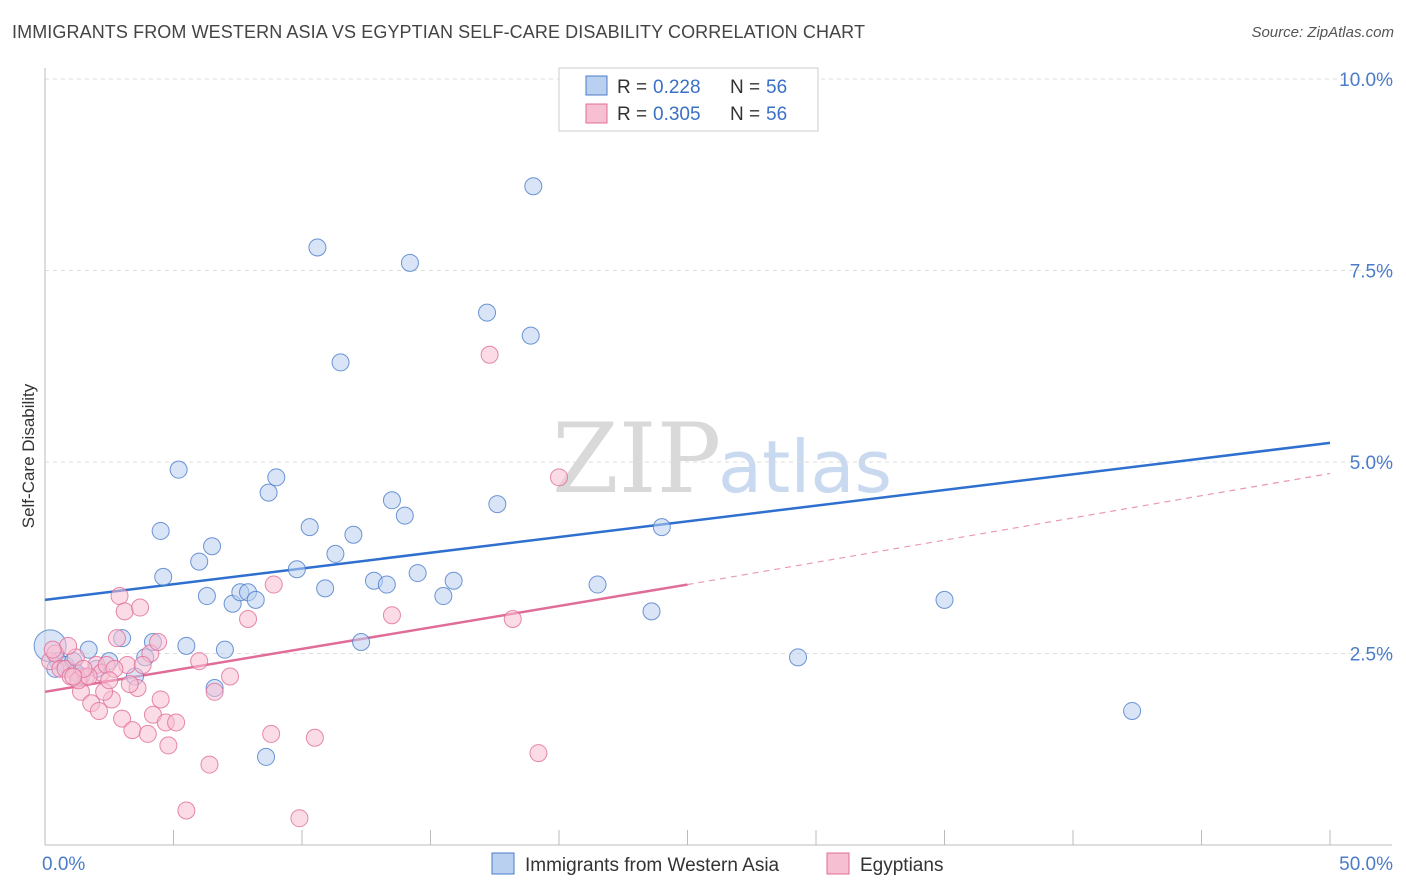  What do you see at coordinates (677, 87) in the screenshot?
I see `legend-r-value-blue: 0.228` at bounding box center [677, 87].